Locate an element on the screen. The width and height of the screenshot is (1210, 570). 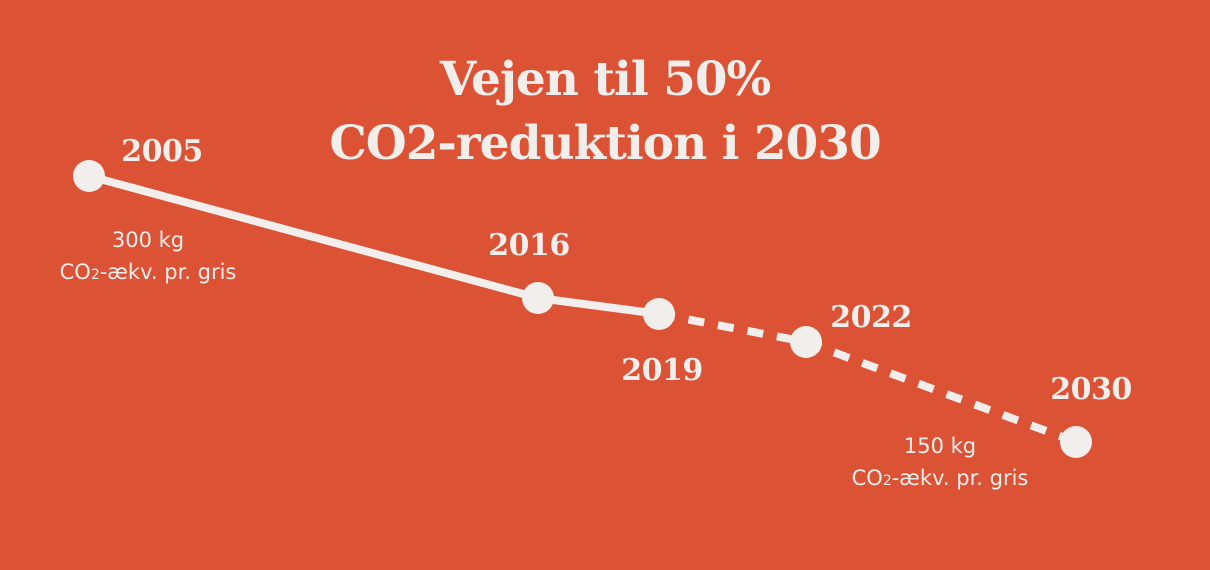
chart-title-line-1: Vejen til 50% is located at coordinates (605, 79).